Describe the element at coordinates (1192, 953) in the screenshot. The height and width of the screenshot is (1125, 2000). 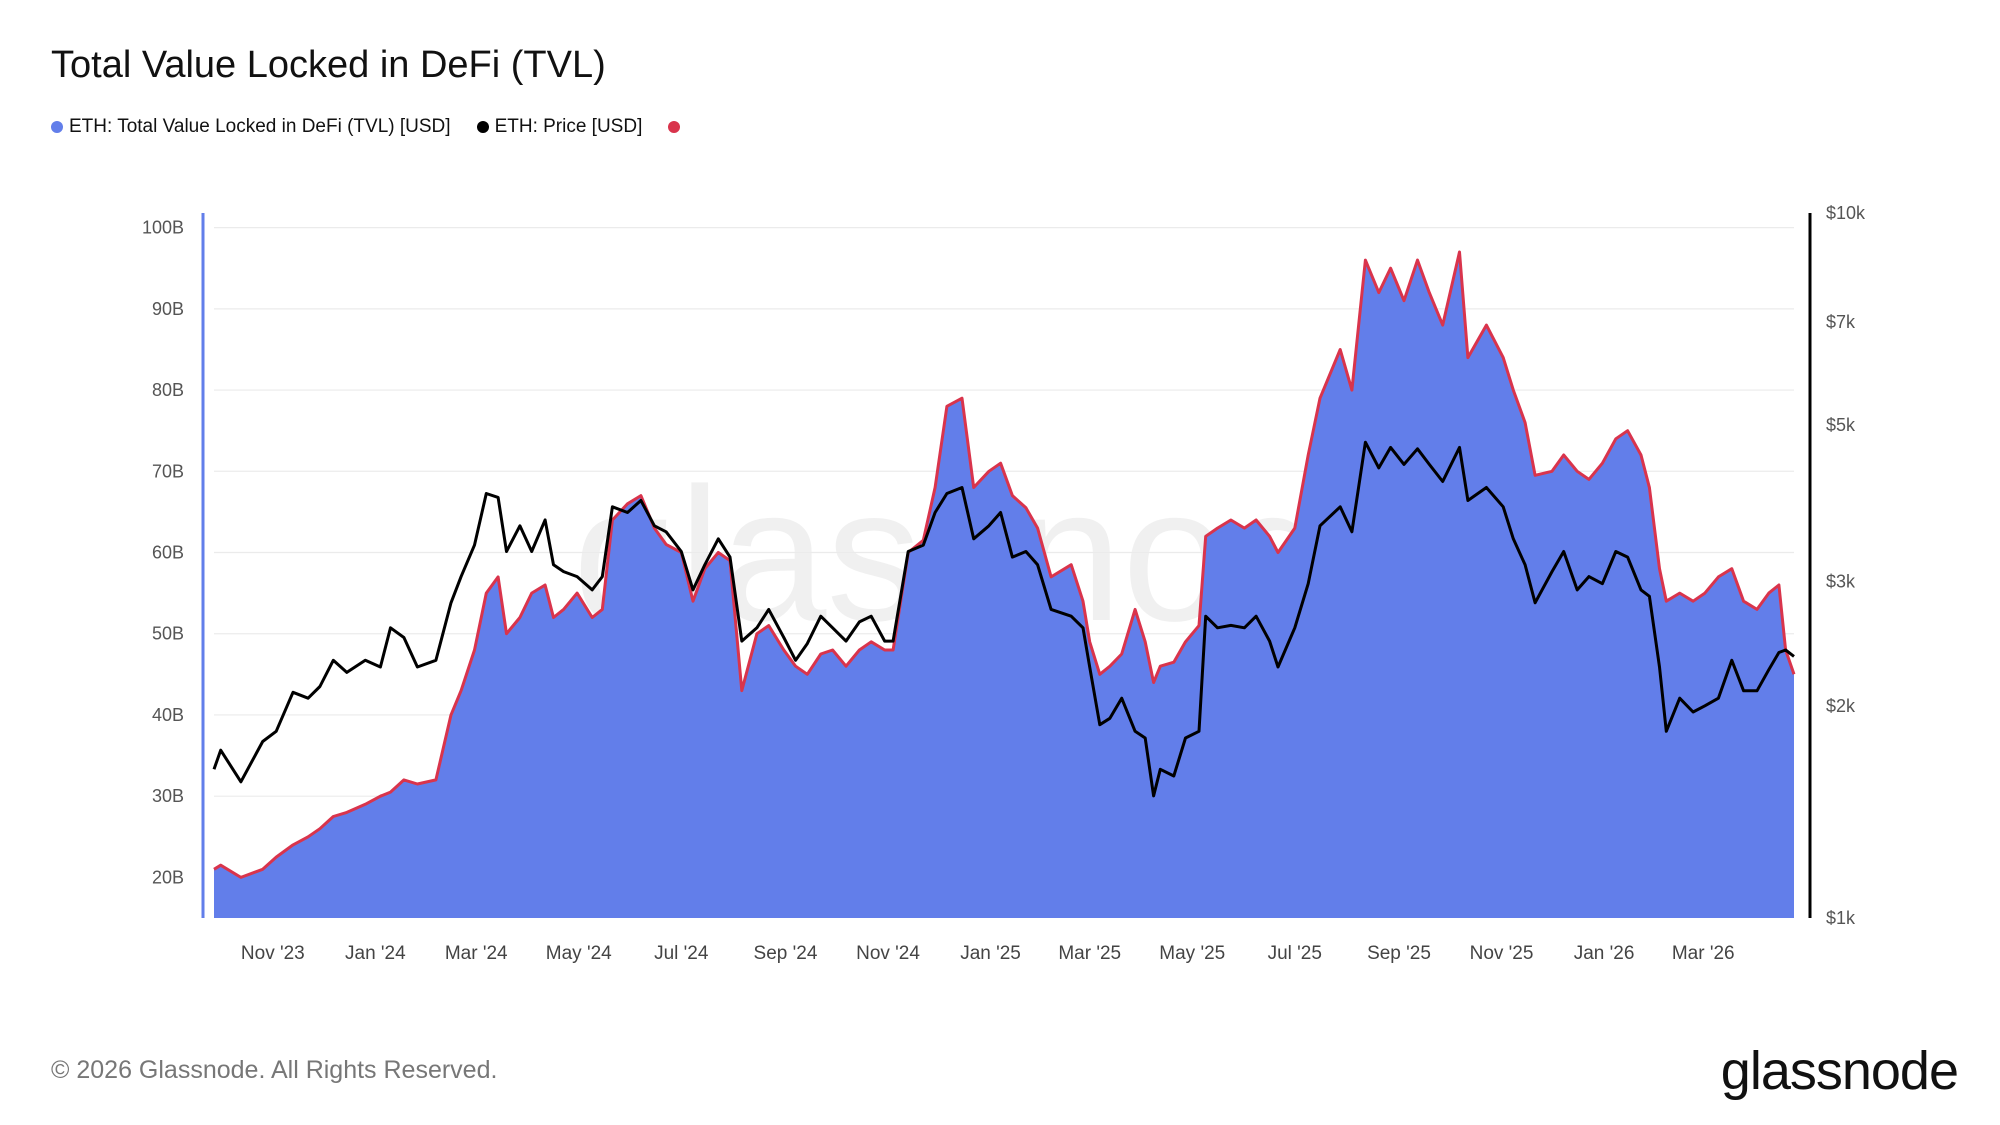
I see `x-tick-label: May '25` at that location.